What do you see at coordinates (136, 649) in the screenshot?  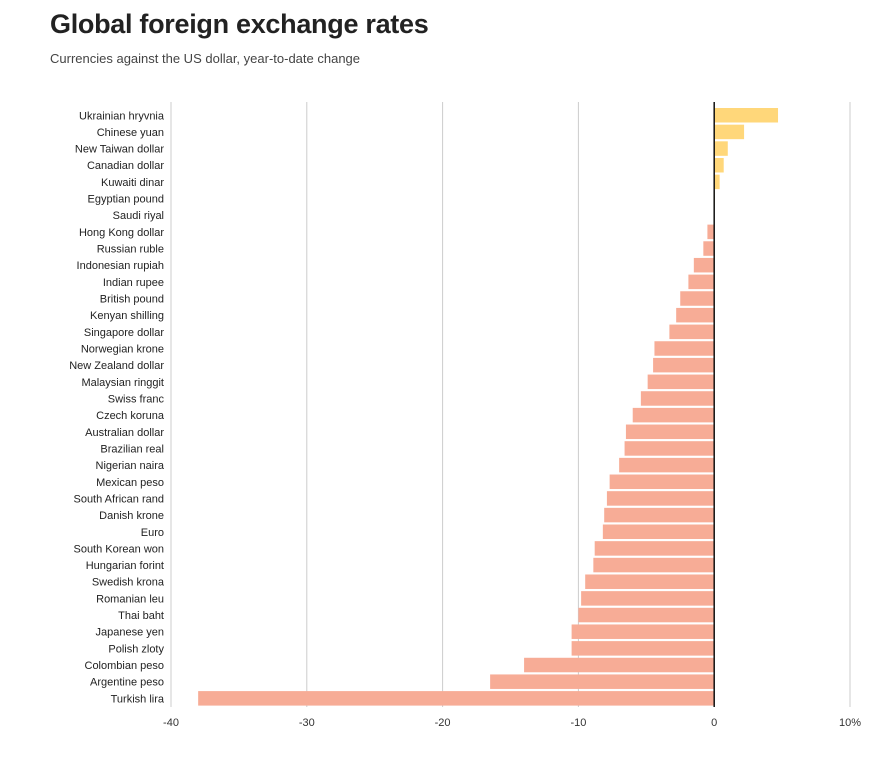 I see `category-label: Polish zloty` at bounding box center [136, 649].